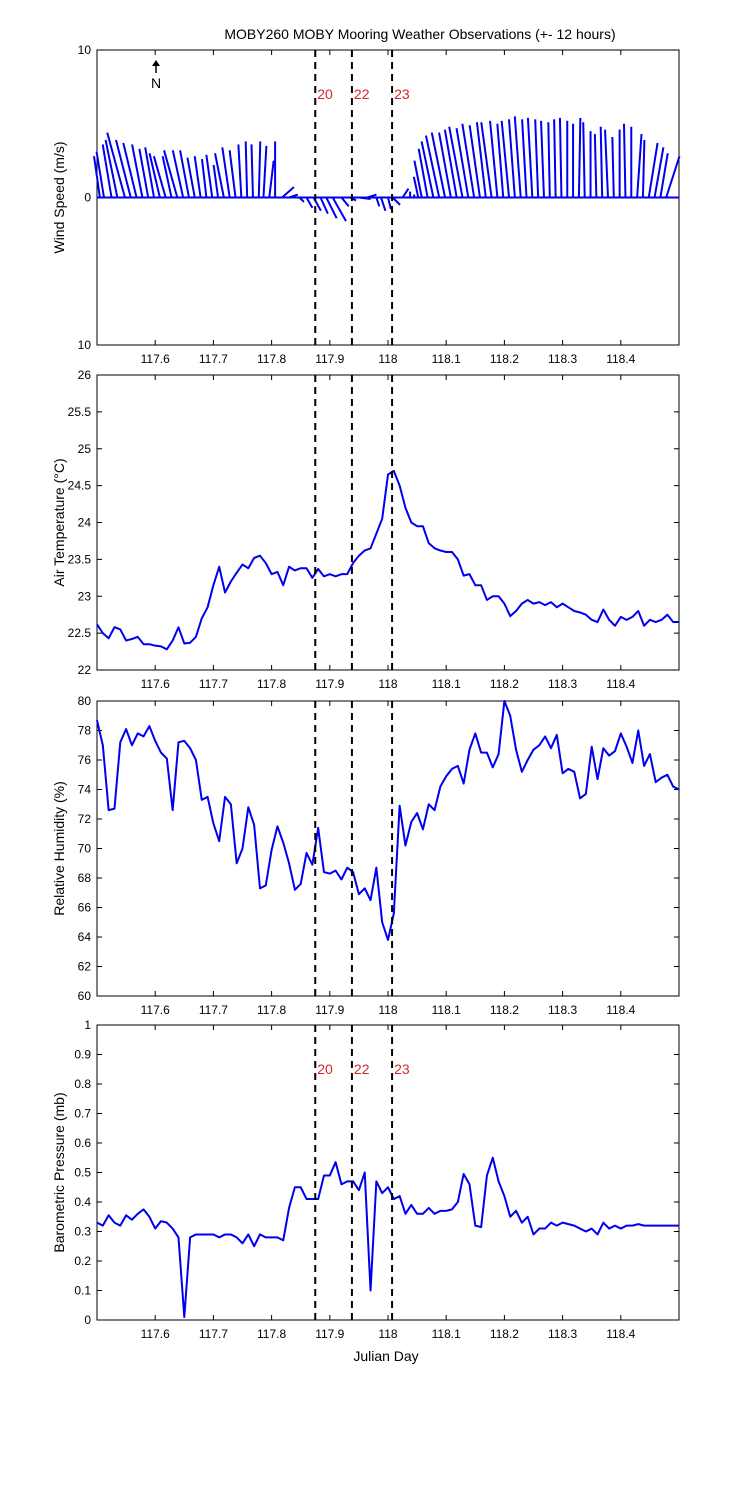  Describe the element at coordinates (85, 701) in the screenshot. I see `y-tick-label: 80` at that location.